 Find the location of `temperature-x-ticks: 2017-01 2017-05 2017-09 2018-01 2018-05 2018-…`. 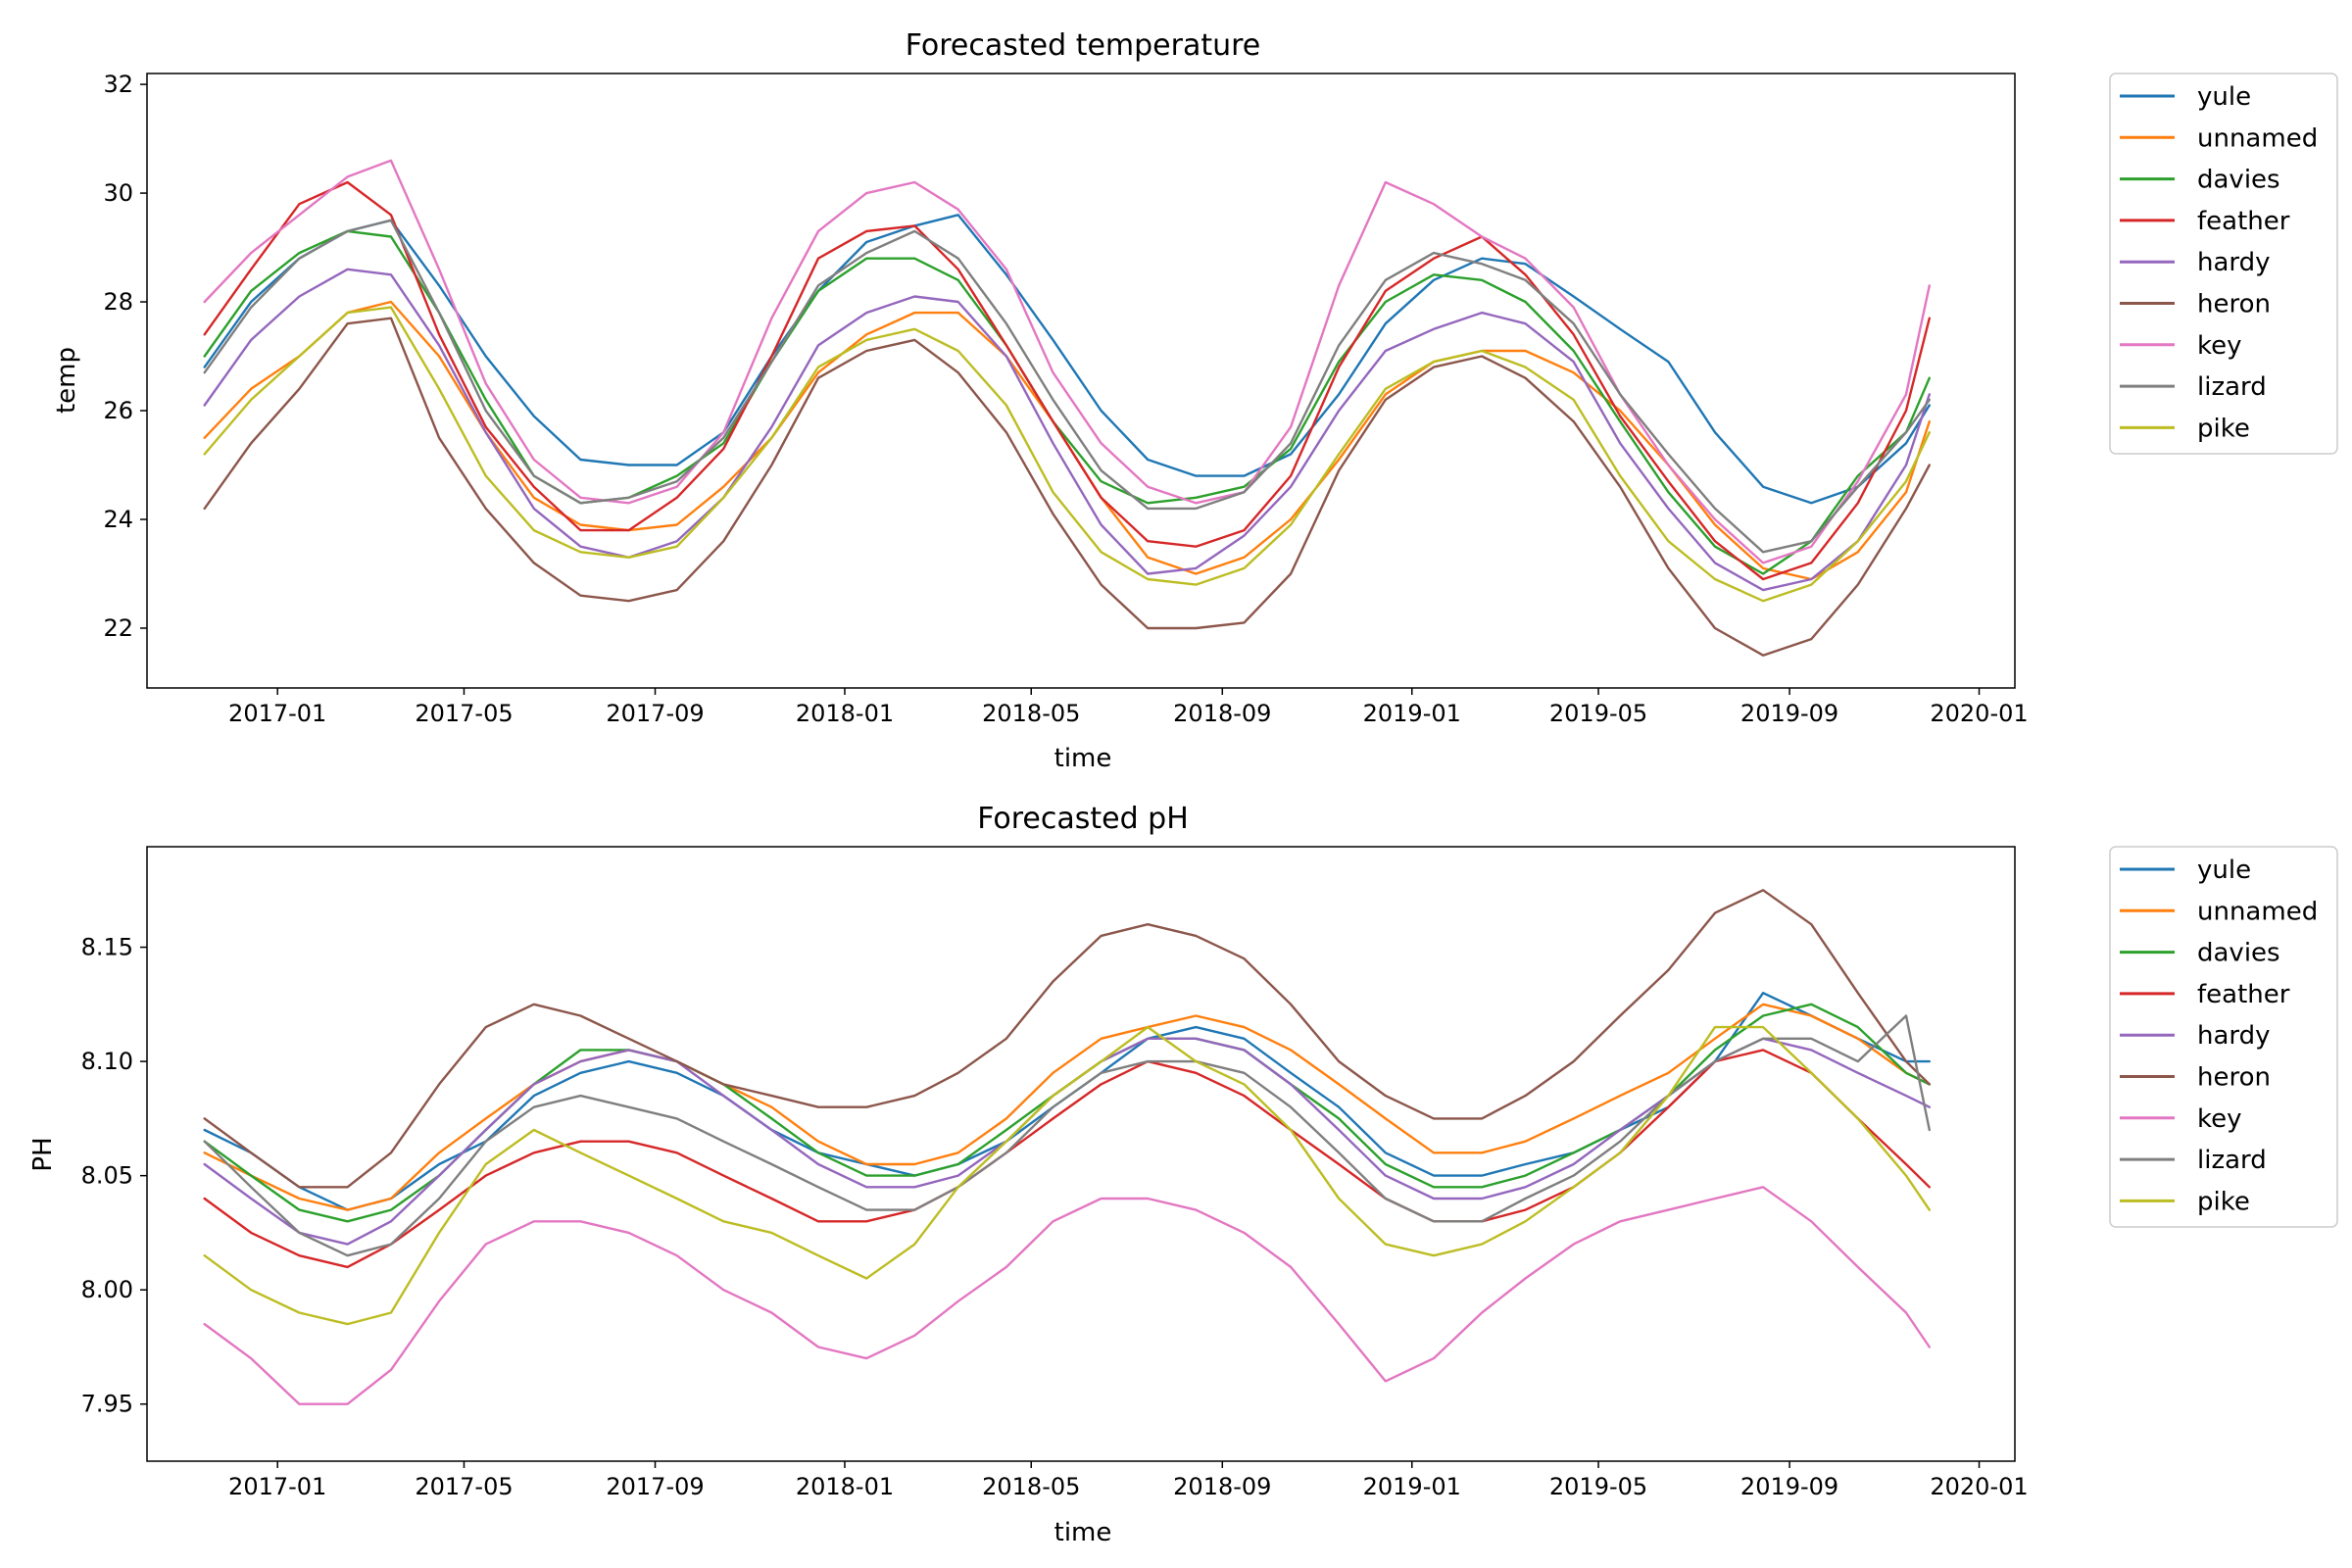

temperature-x-ticks: 2017-01 2017-05 2017-09 2018-01 2018-05 2018-… is located at coordinates (1128, 707).